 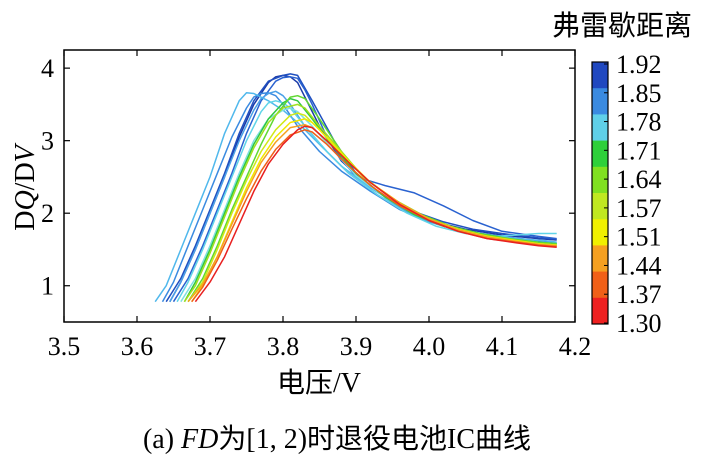 What do you see at coordinates (575, 346) in the screenshot?
I see `x-tick-label: 4.2` at bounding box center [575, 346].